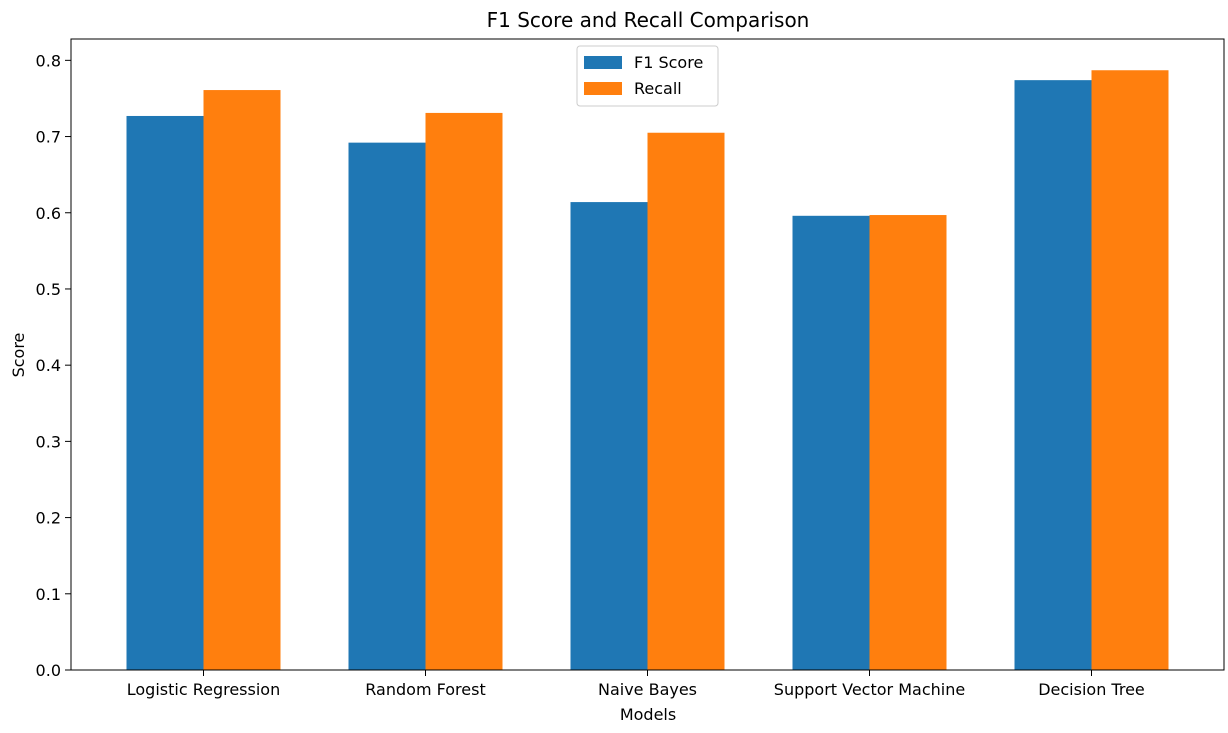 The width and height of the screenshot is (1228, 733). Describe the element at coordinates (48, 670) in the screenshot. I see `y-tick-label: 0.0` at that location.